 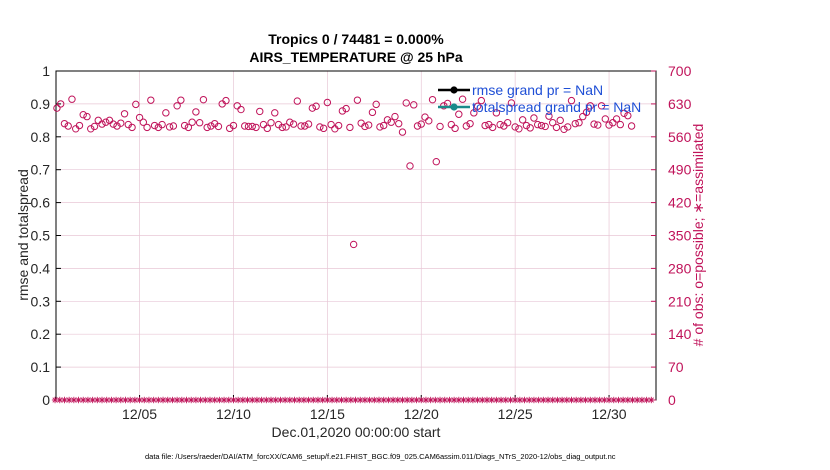 I want to click on right-tick-label: 70, so click(x=676, y=367).